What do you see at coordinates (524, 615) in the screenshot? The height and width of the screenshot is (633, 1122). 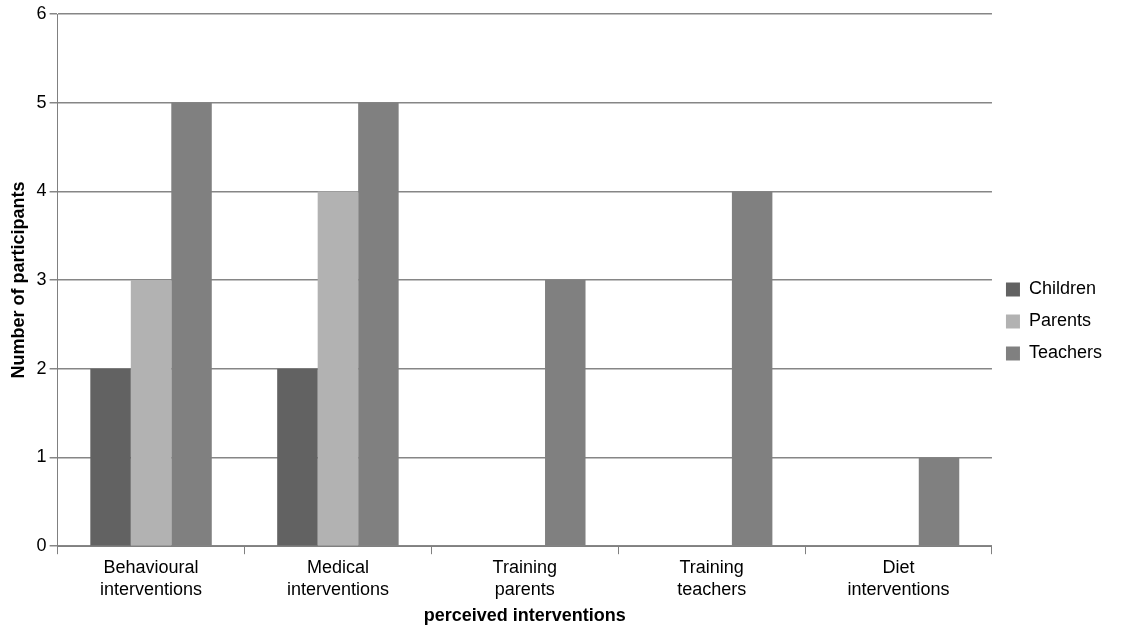 I see `x-axis-title: perceived interventions` at bounding box center [524, 615].